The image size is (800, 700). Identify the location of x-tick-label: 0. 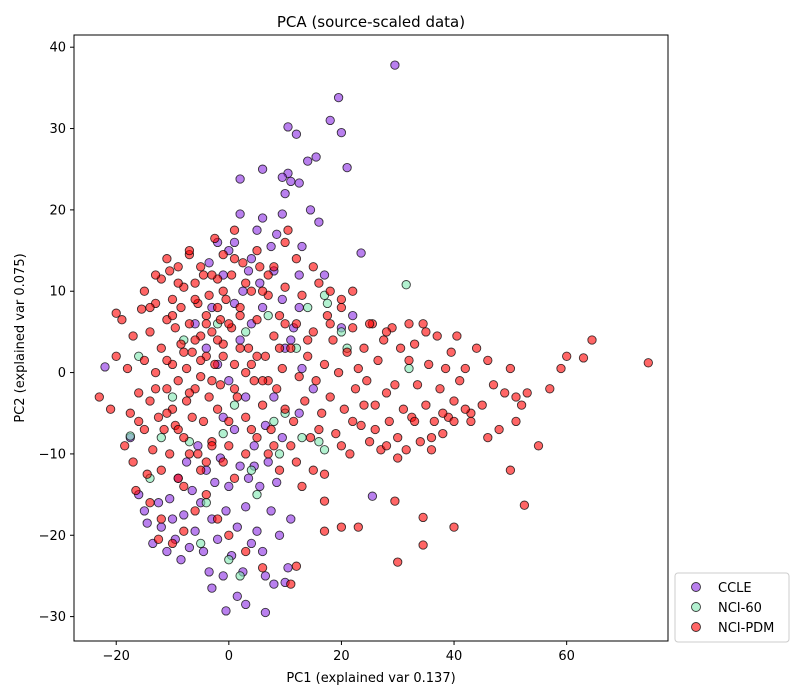
(229, 656).